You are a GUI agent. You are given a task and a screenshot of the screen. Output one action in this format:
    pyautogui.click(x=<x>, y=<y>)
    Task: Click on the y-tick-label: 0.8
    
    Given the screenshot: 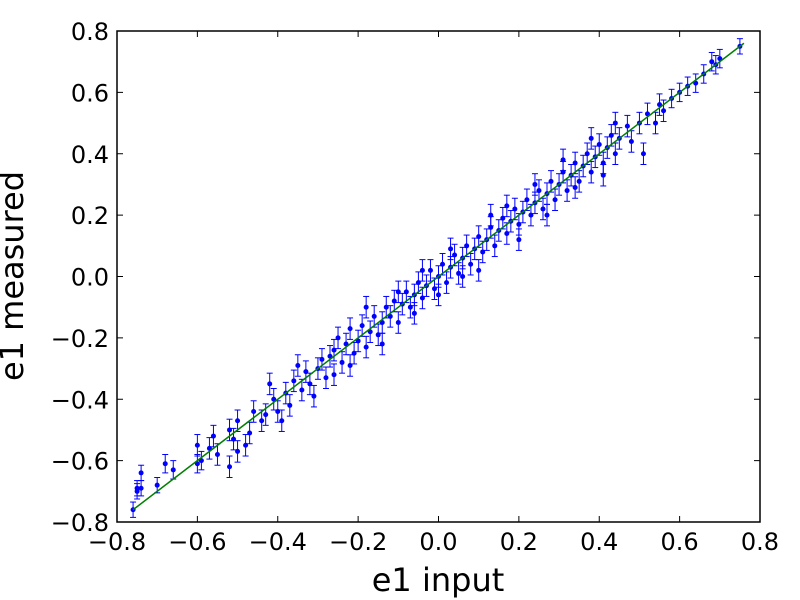 What is the action you would take?
    pyautogui.click(x=90, y=32)
    